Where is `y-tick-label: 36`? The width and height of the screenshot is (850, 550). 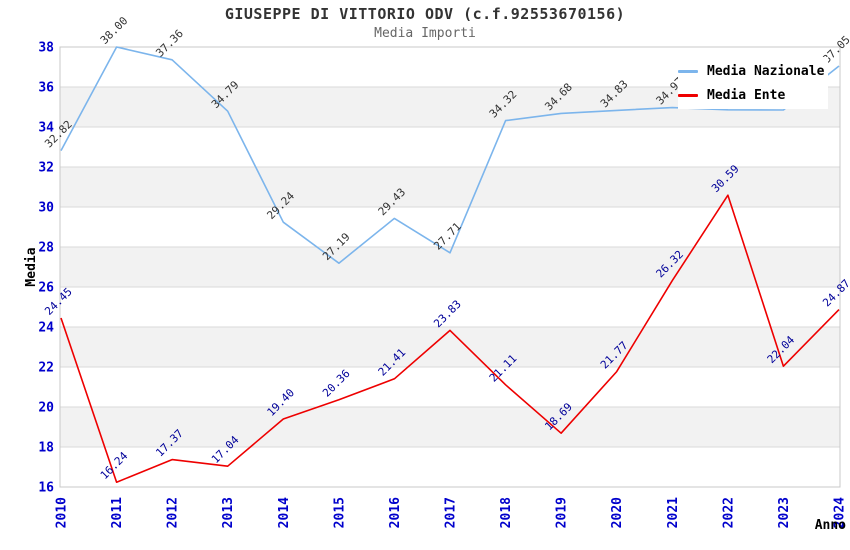 y-tick-label: 36 is located at coordinates (46, 88).